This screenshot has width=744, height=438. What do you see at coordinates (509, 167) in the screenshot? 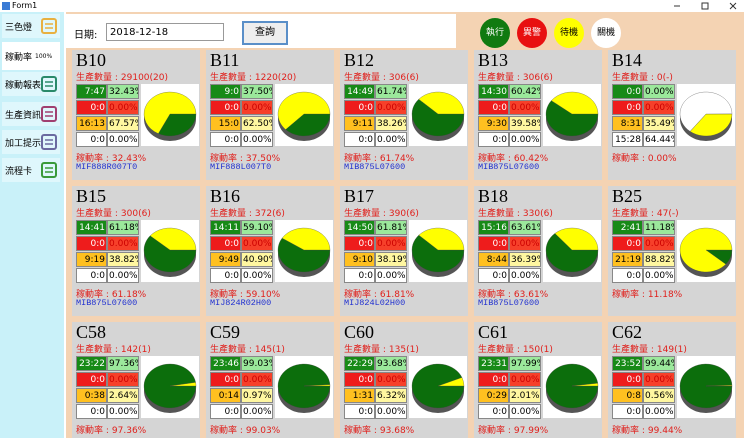
I see `part-number: MIB875L07600` at bounding box center [509, 167].